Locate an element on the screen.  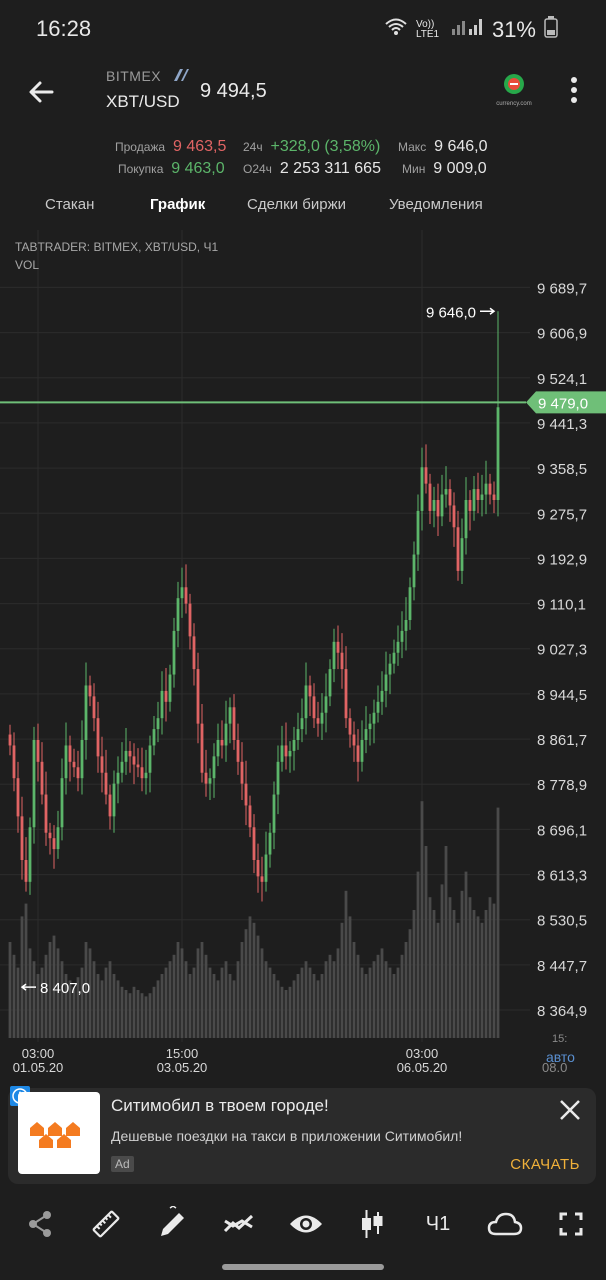
tab-chart: График is located at coordinates (178, 204).